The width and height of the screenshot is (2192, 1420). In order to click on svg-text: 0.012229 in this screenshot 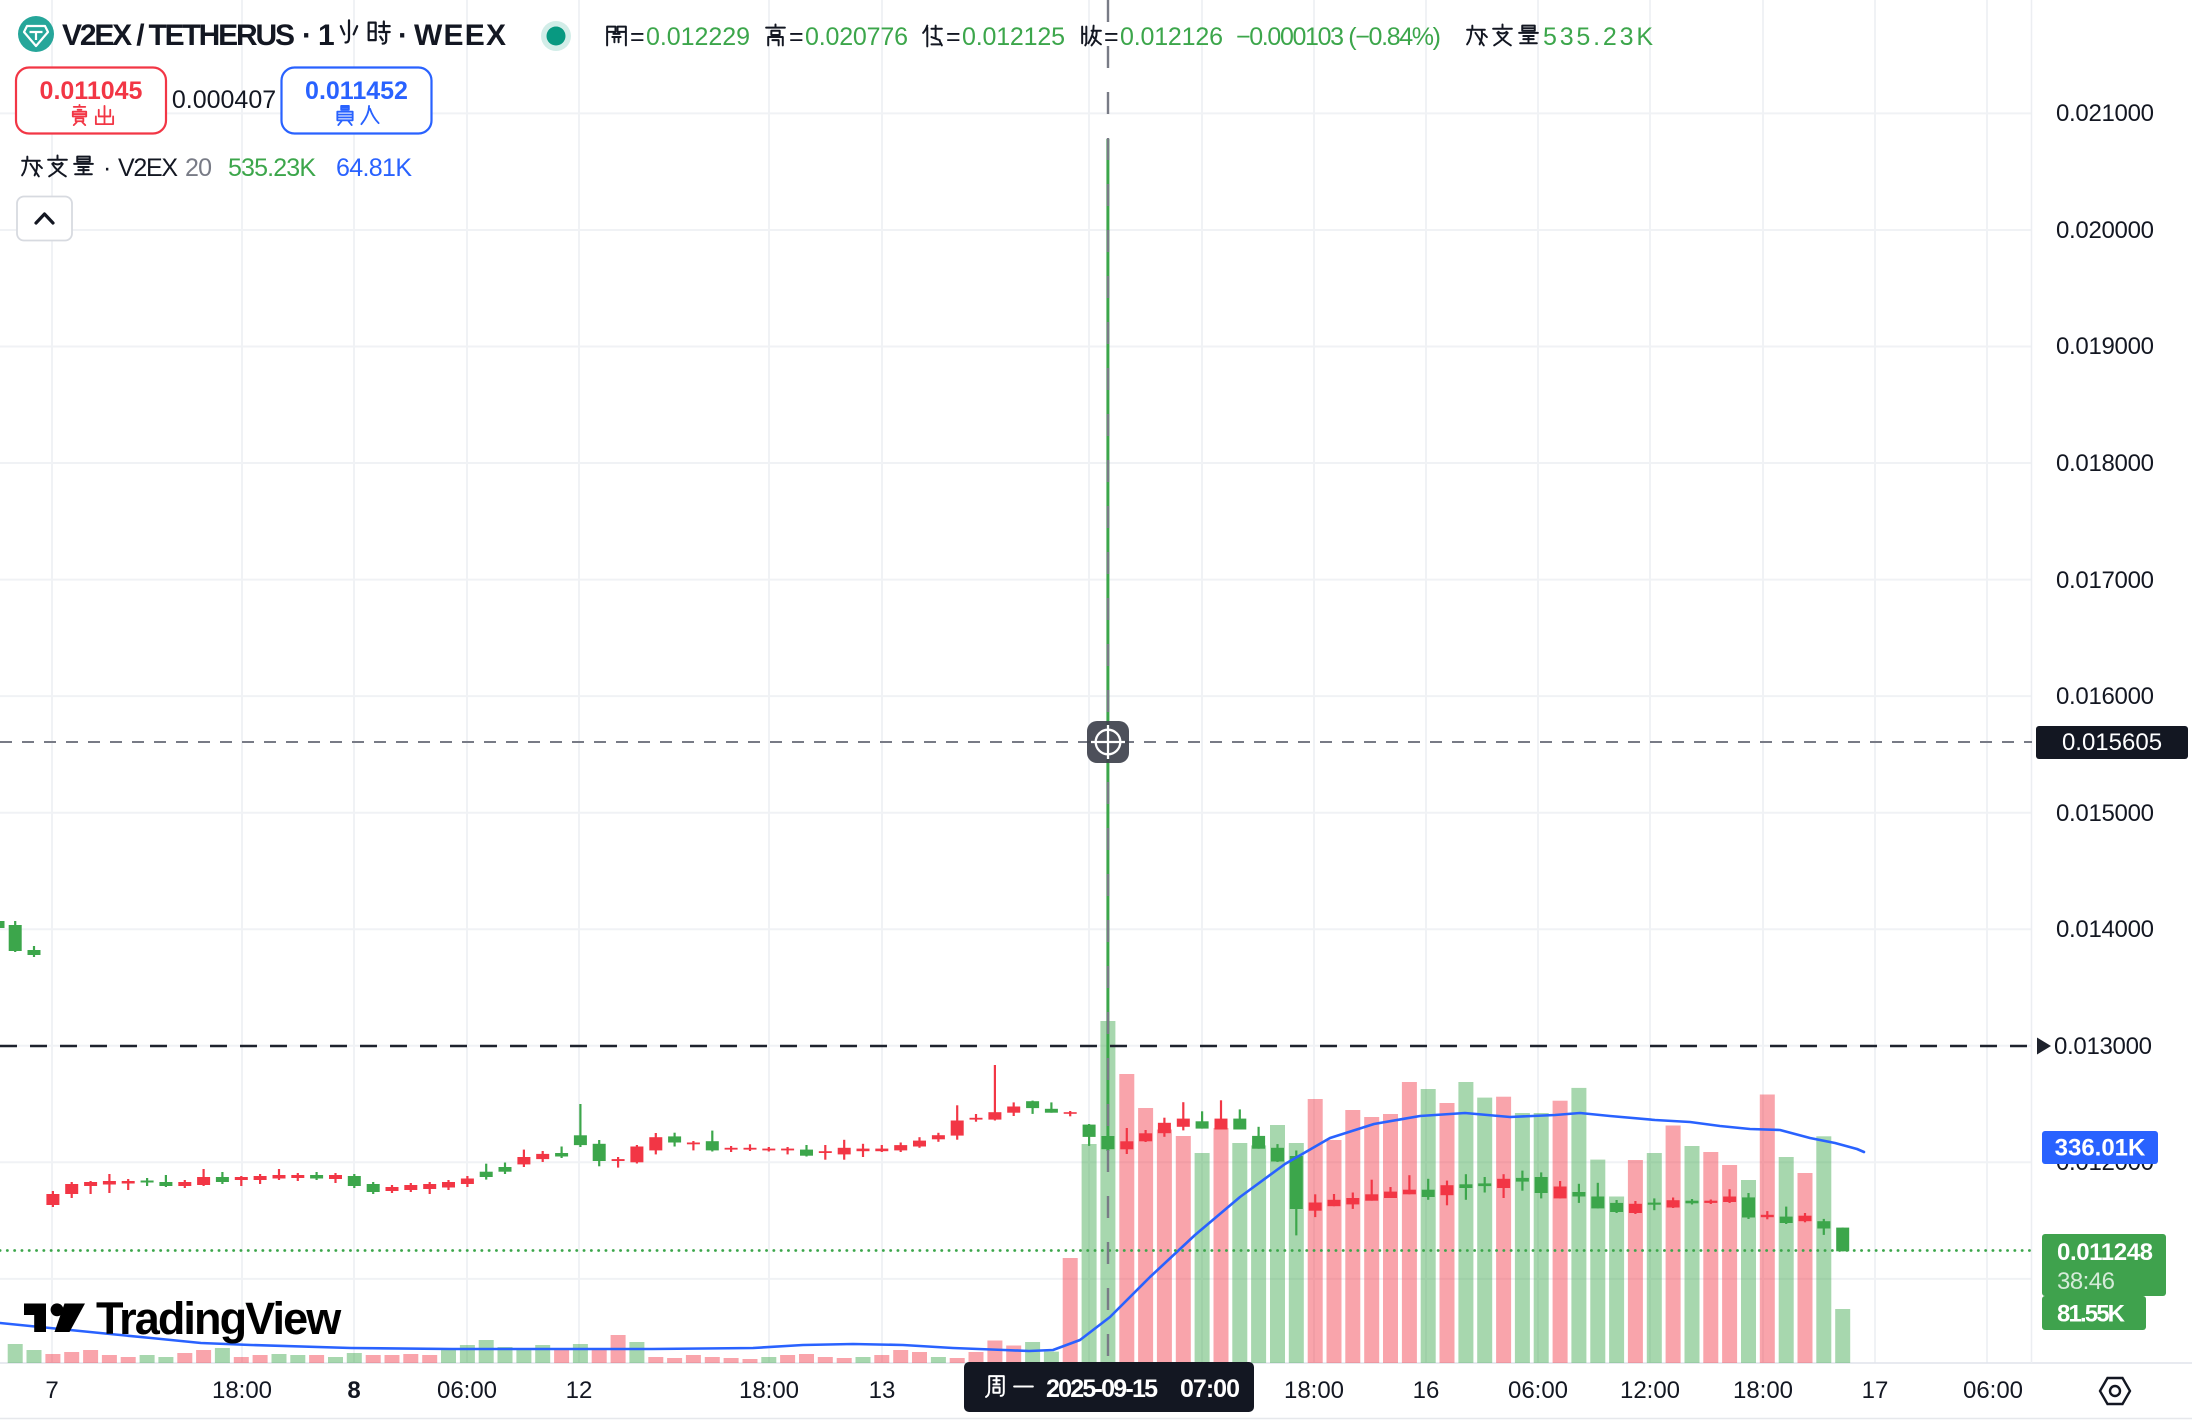, I will do `click(698, 37)`.